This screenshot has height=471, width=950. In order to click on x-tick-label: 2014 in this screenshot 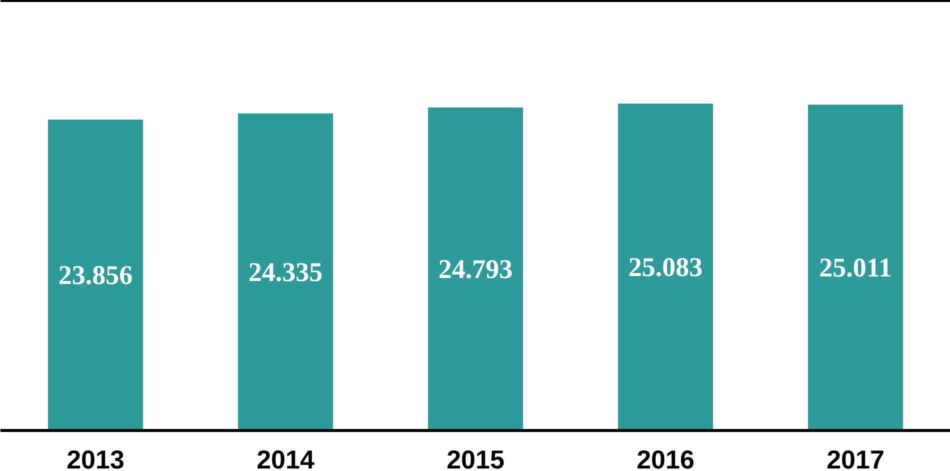, I will do `click(285, 457)`.